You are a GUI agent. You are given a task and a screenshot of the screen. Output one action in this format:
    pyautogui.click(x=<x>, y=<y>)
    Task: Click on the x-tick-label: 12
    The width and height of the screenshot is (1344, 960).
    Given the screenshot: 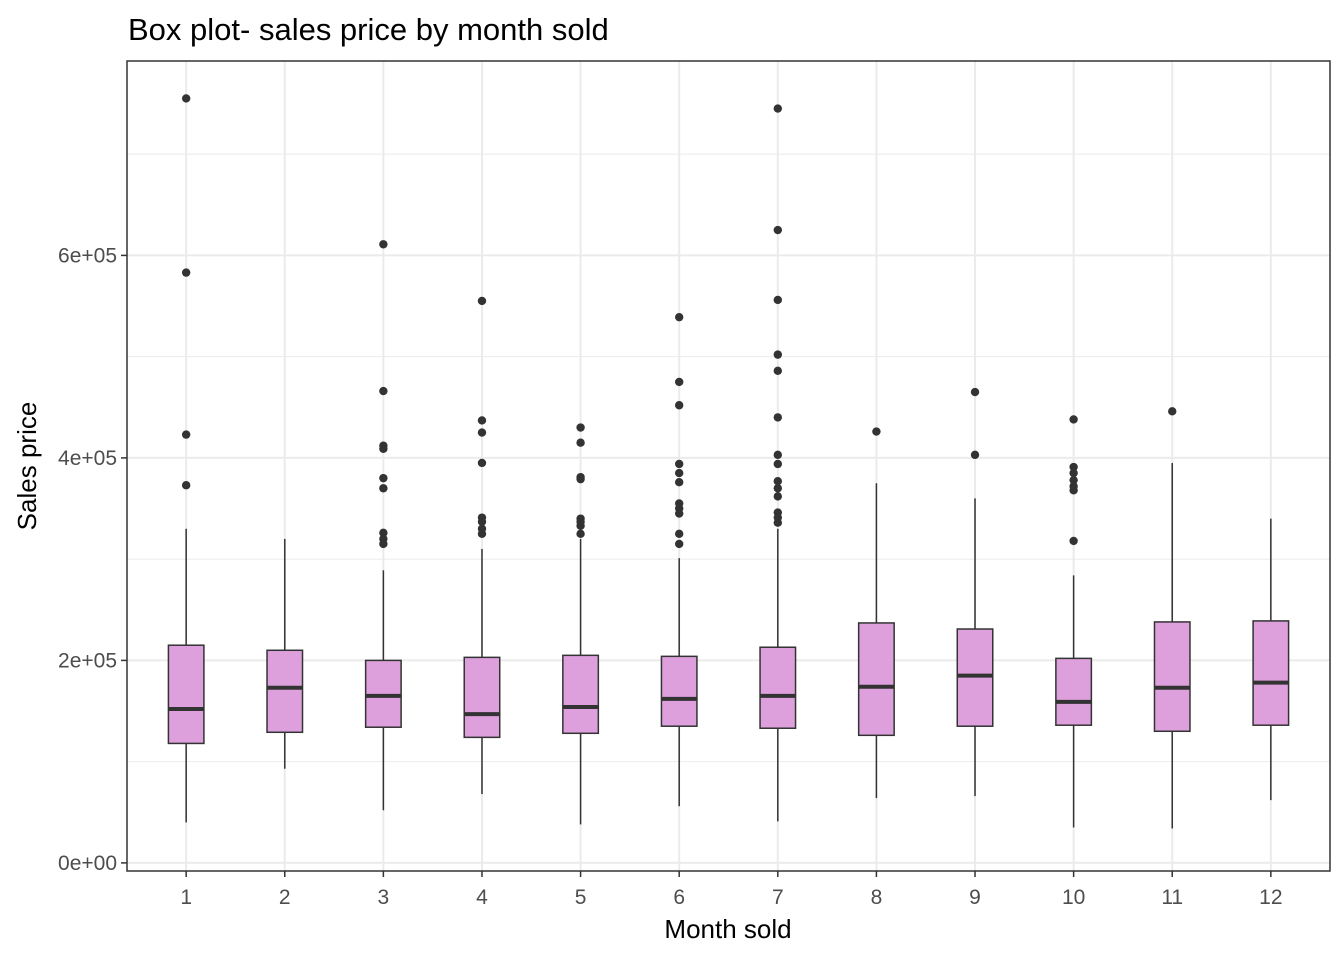 What is the action you would take?
    pyautogui.click(x=1270, y=897)
    